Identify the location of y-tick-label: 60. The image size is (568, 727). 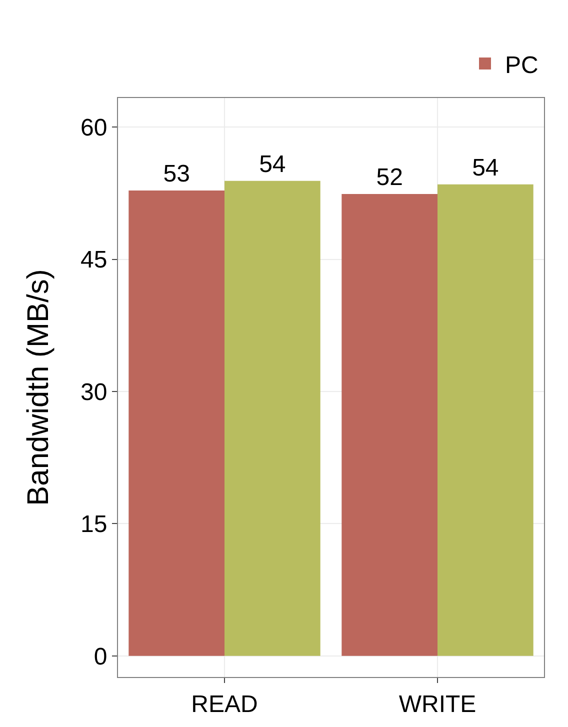
(94, 128).